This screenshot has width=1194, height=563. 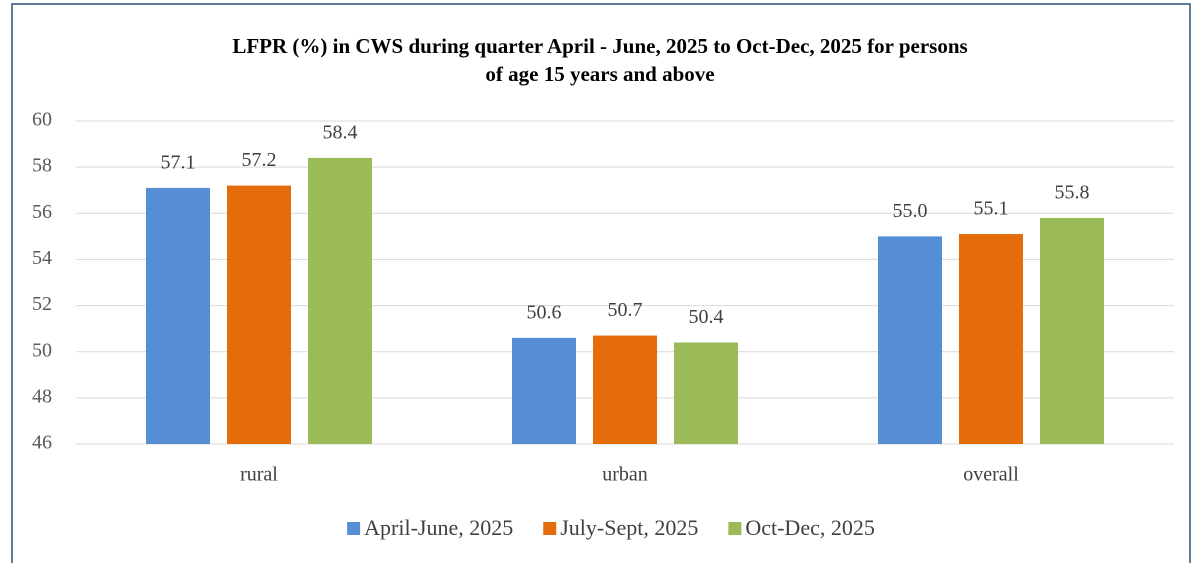 I want to click on value-label: 55.1, so click(x=991, y=209).